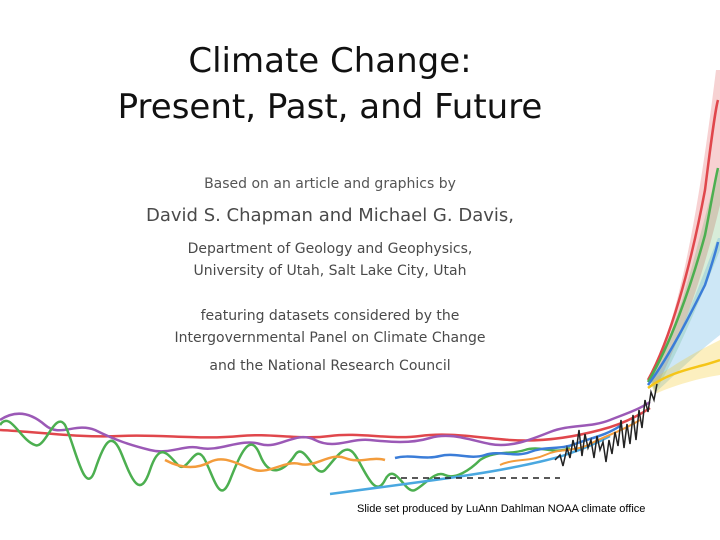  I want to click on instrumental-record, so click(606, 425).